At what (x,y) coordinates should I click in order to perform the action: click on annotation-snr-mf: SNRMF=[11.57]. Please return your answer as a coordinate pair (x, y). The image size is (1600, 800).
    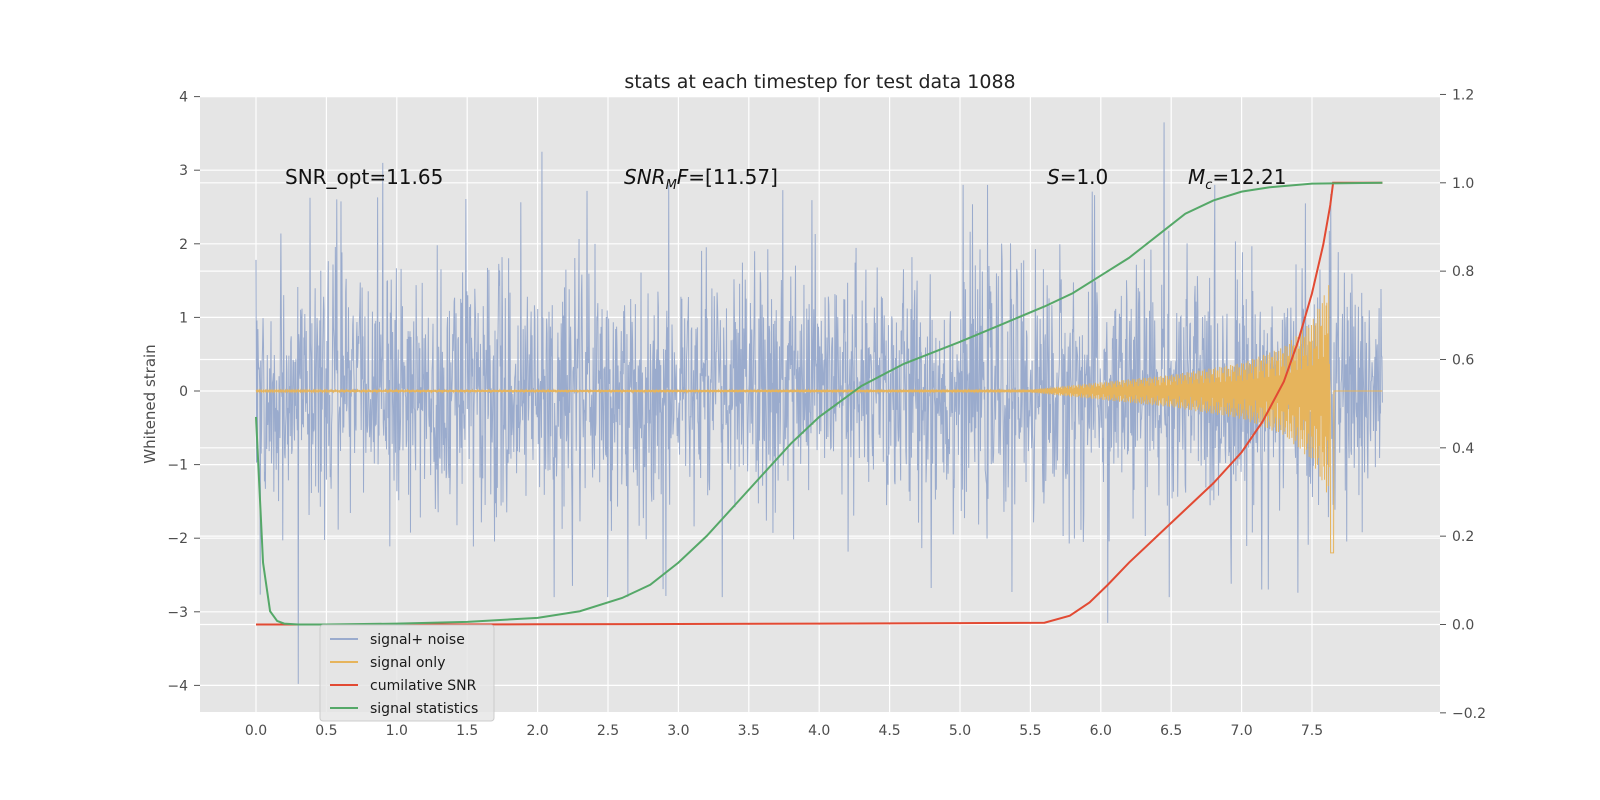
    Looking at the image, I should click on (701, 179).